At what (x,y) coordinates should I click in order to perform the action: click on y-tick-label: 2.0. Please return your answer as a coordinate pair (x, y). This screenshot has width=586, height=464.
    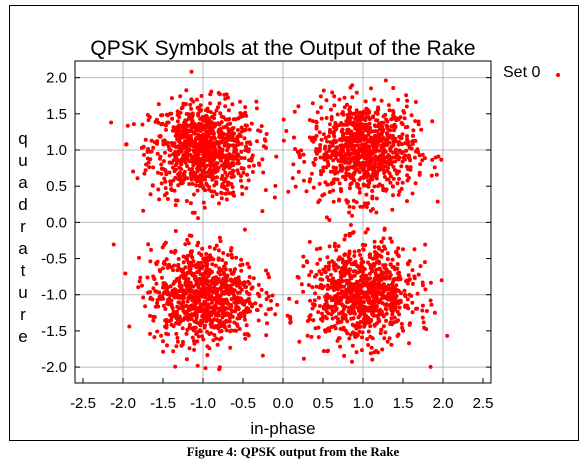
    Looking at the image, I should click on (56, 78).